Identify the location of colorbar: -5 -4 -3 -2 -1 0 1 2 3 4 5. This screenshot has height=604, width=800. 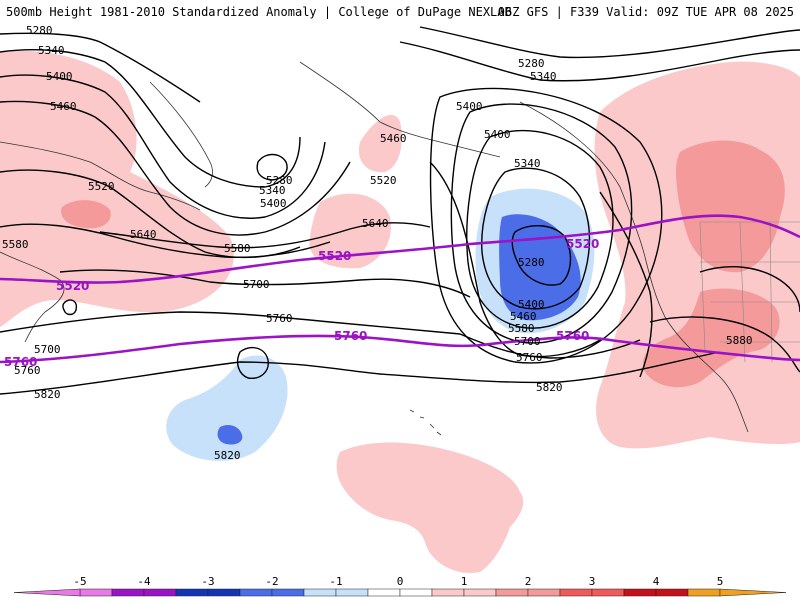
(400, 587).